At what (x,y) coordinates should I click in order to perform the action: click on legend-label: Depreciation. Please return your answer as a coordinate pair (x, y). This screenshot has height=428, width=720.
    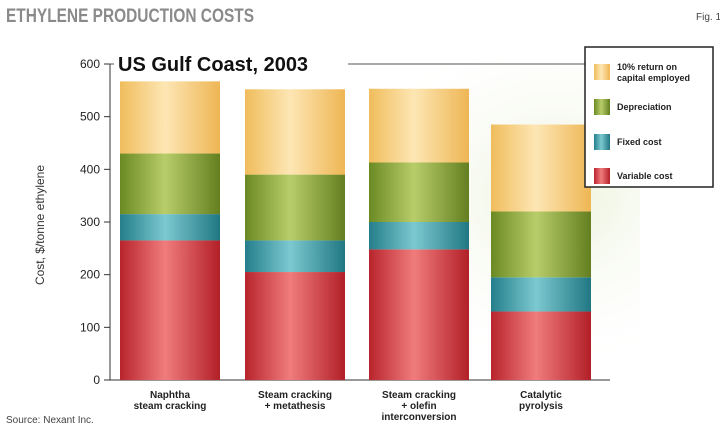
    Looking at the image, I should click on (644, 107).